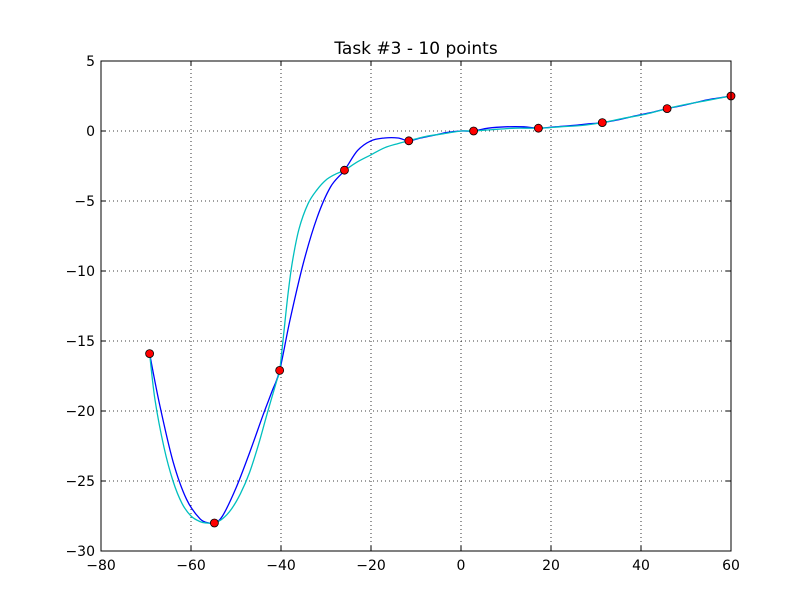 The height and width of the screenshot is (612, 812). What do you see at coordinates (461, 566) in the screenshot?
I see `x-tick-label: 0` at bounding box center [461, 566].